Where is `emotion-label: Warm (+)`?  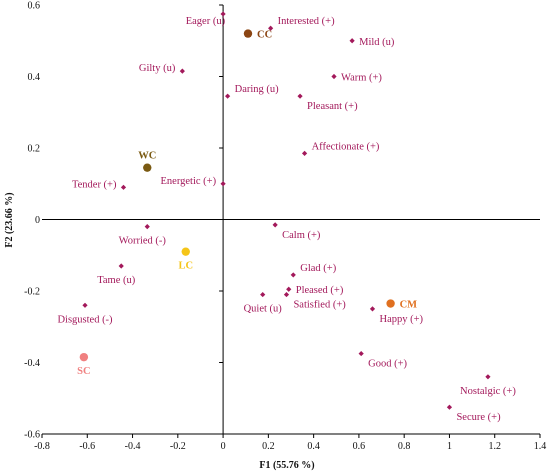 emotion-label: Warm (+) is located at coordinates (361, 78).